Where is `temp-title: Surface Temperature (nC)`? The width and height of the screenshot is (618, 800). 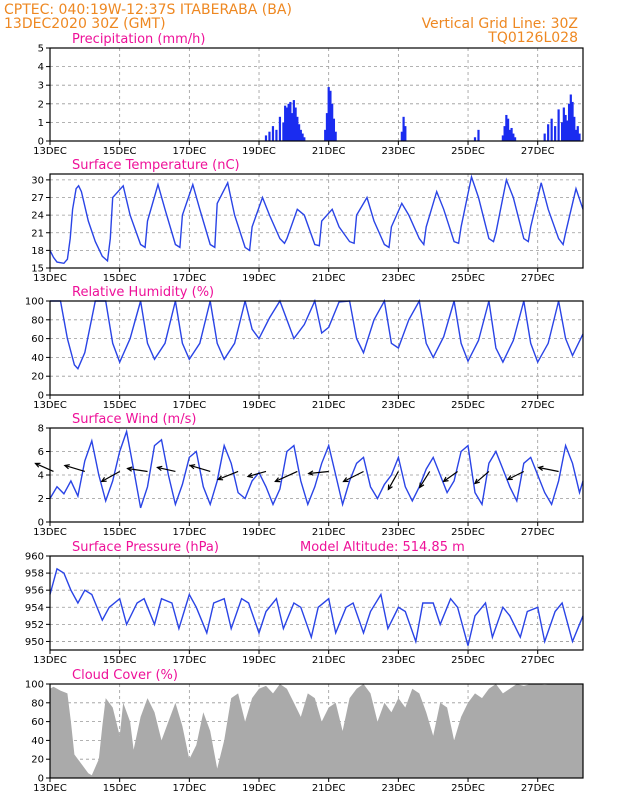 temp-title: Surface Temperature (nC) is located at coordinates (156, 165).